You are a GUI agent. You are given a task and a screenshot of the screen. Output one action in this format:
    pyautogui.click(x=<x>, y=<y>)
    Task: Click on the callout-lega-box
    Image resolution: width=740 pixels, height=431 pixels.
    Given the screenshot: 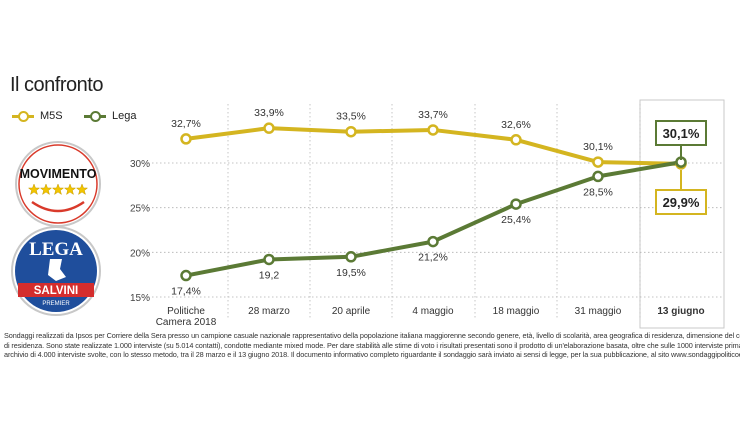 What is the action you would take?
    pyautogui.click(x=681, y=133)
    